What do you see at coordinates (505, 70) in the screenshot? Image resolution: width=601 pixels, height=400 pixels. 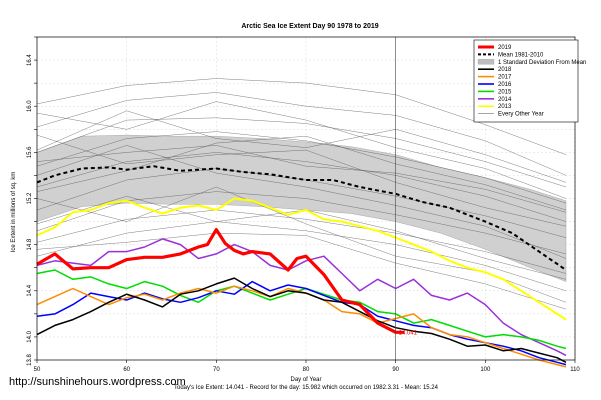 I see `legend-label: 2018` at bounding box center [505, 70].